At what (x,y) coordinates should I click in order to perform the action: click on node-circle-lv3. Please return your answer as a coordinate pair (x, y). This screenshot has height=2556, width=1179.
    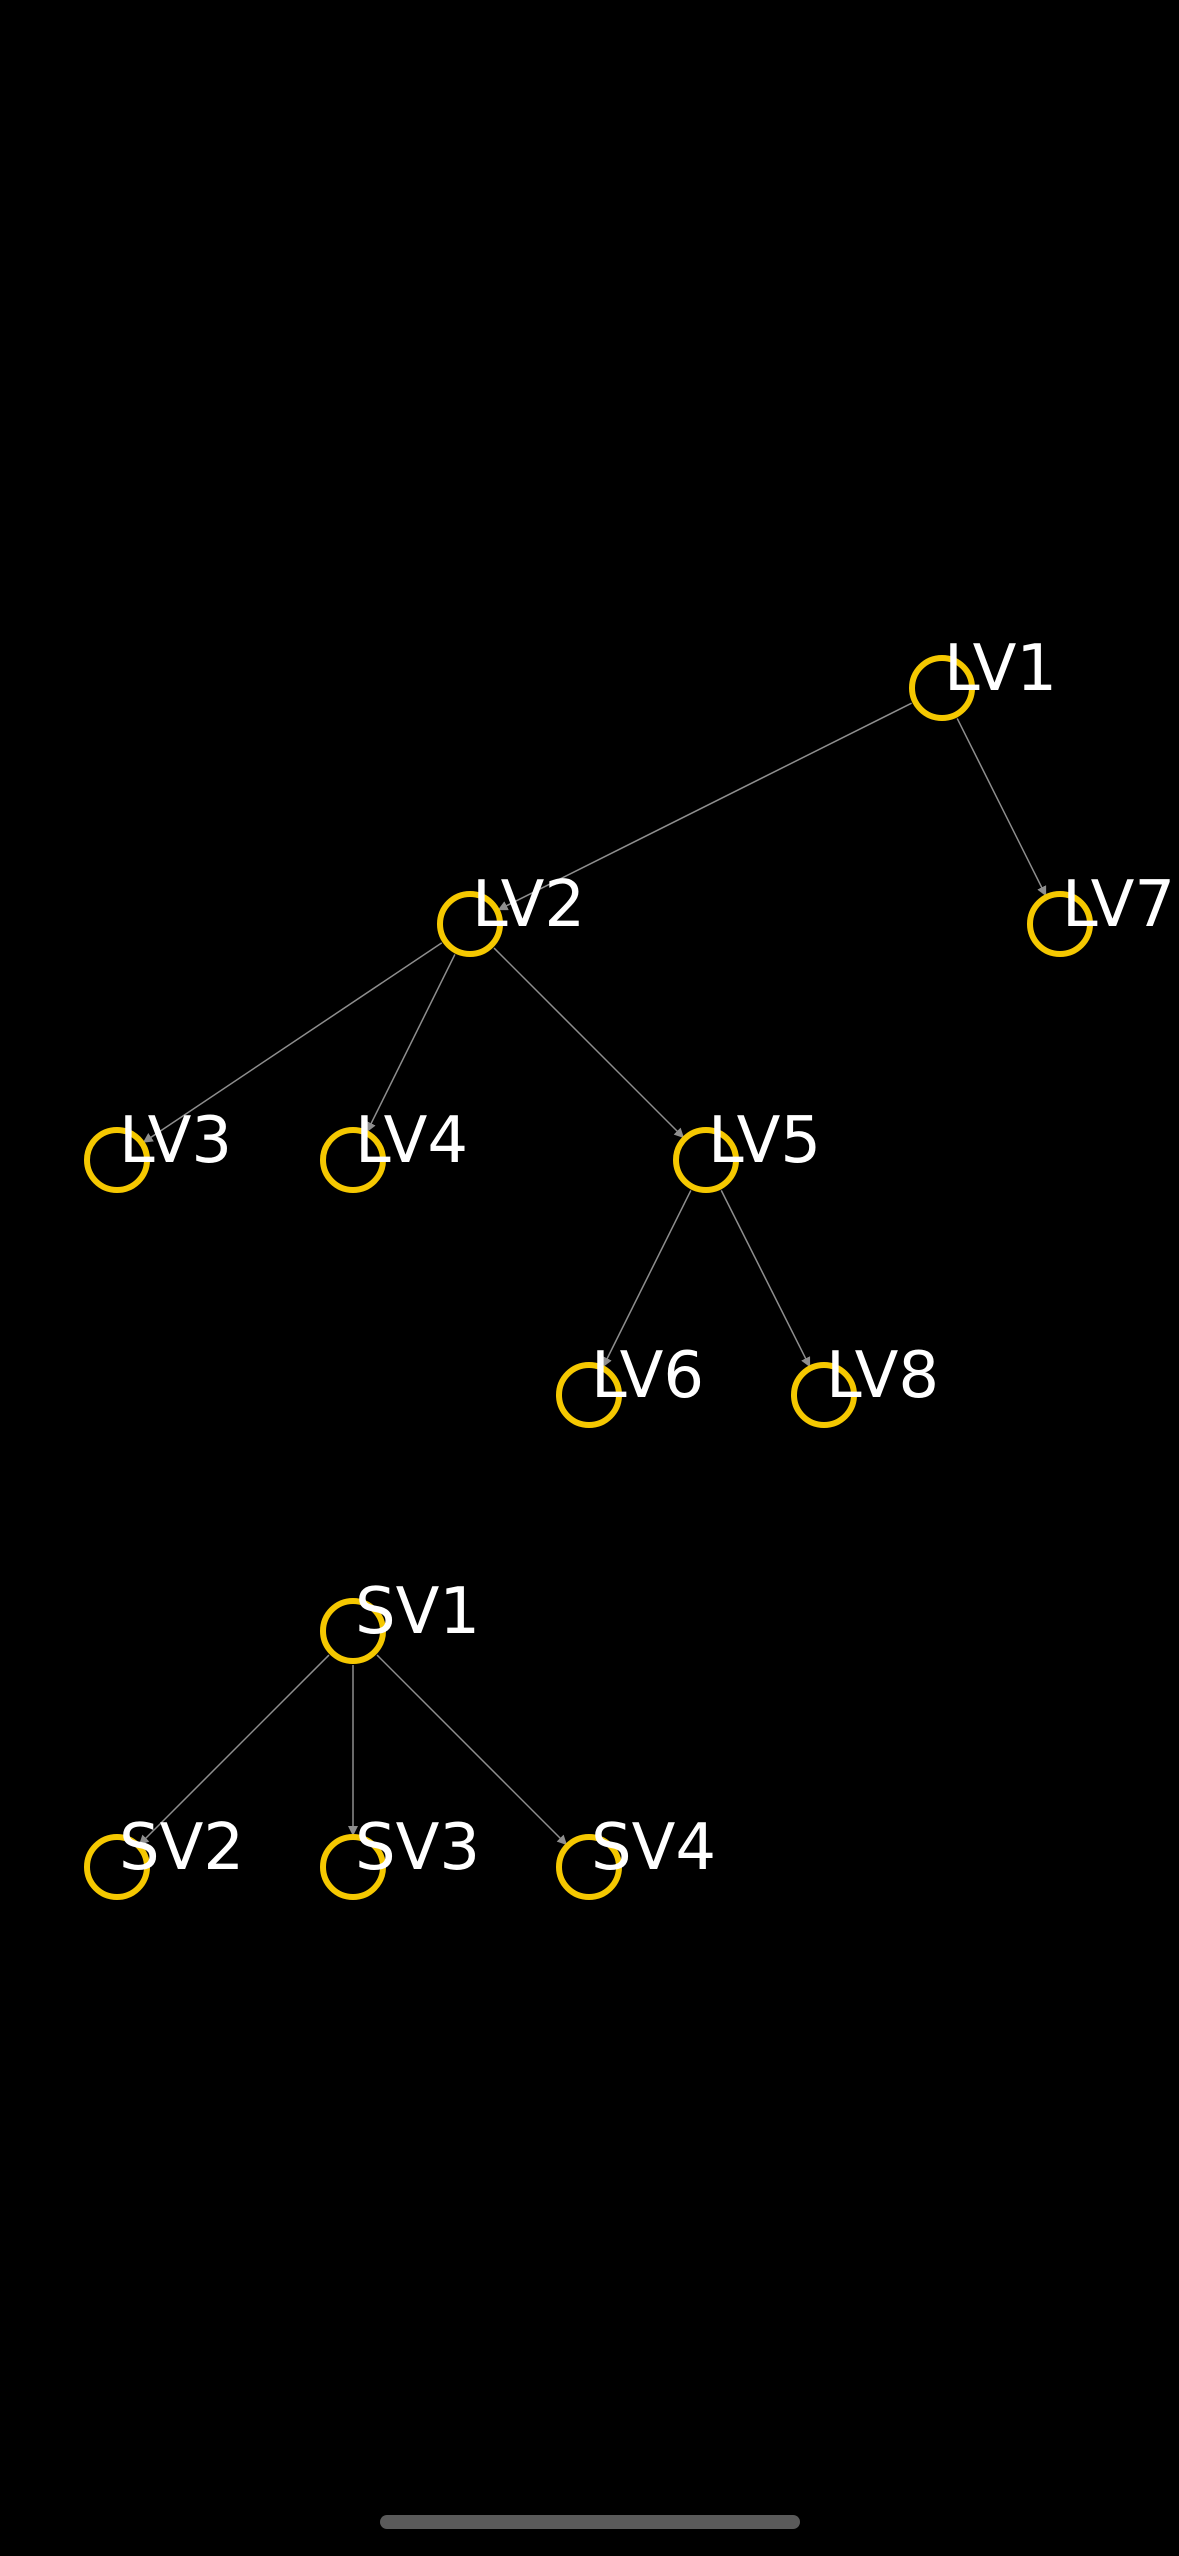
    Looking at the image, I should click on (117, 1160).